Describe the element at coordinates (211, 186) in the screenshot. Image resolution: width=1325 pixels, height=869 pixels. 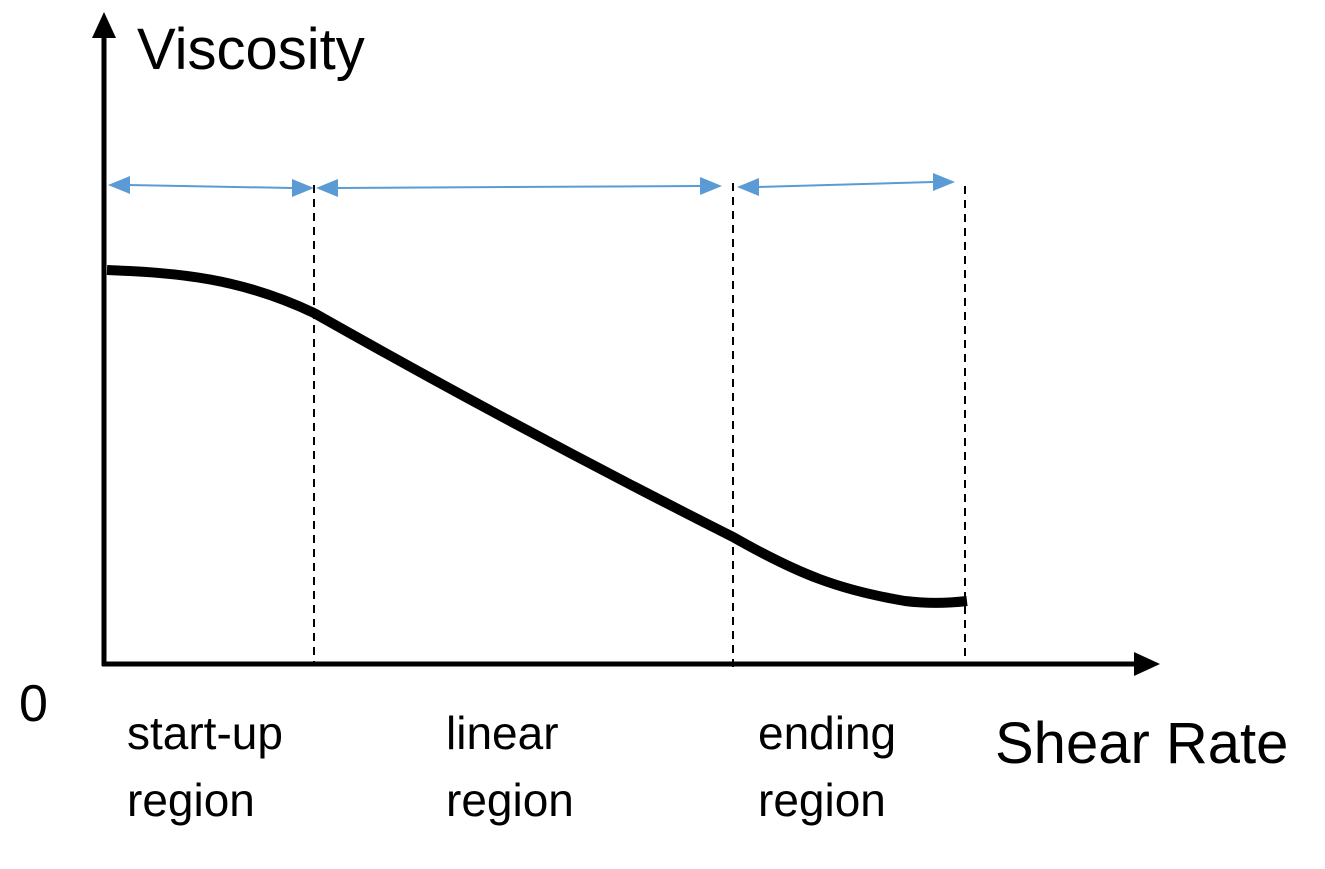
I see `span-arrow-startup` at that location.